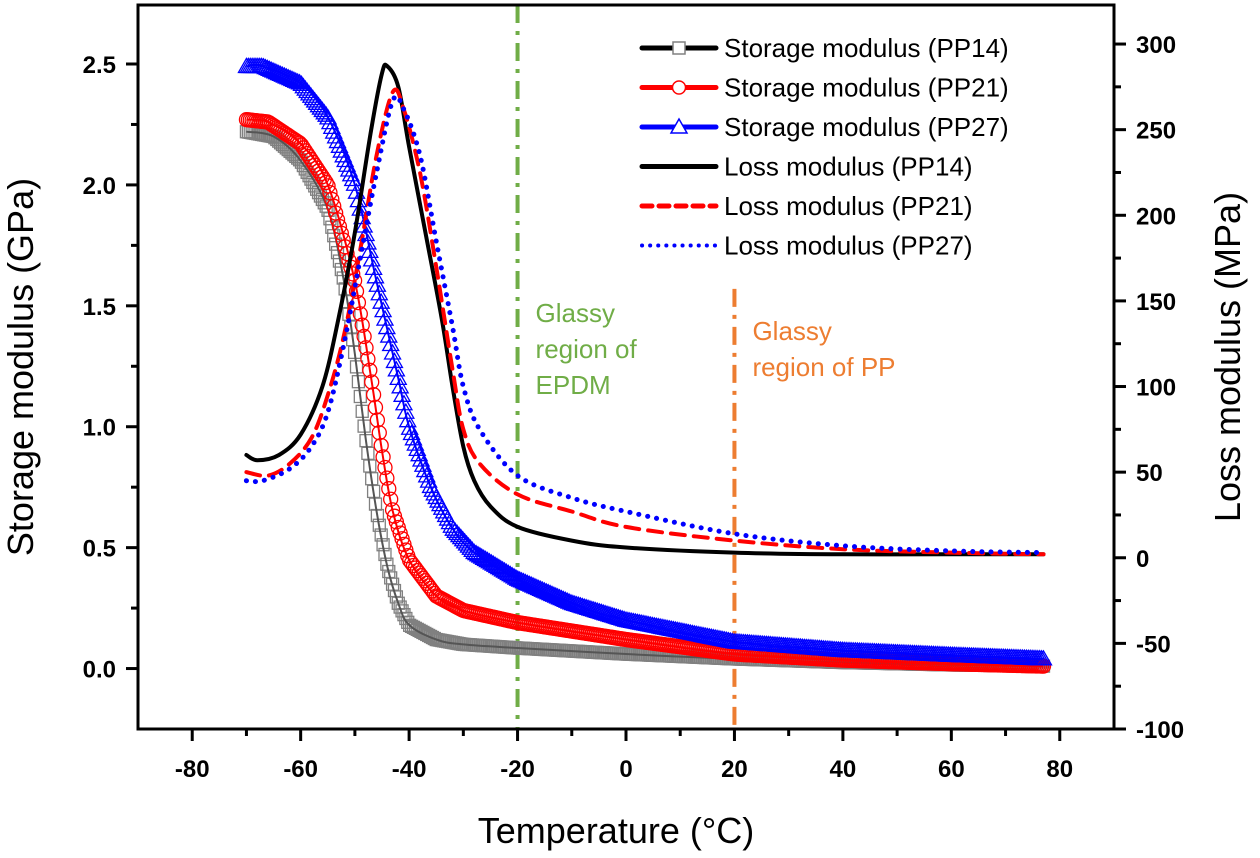 This screenshot has width=1260, height=858. What do you see at coordinates (1156, 45) in the screenshot?
I see `y-right-tick-label: 300` at bounding box center [1156, 45].